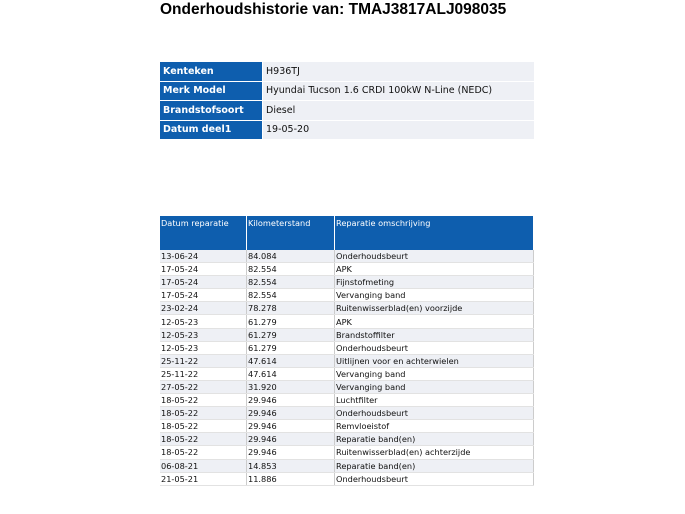  I want to click on cell-description: Fijnstofmeting, so click(434, 282).